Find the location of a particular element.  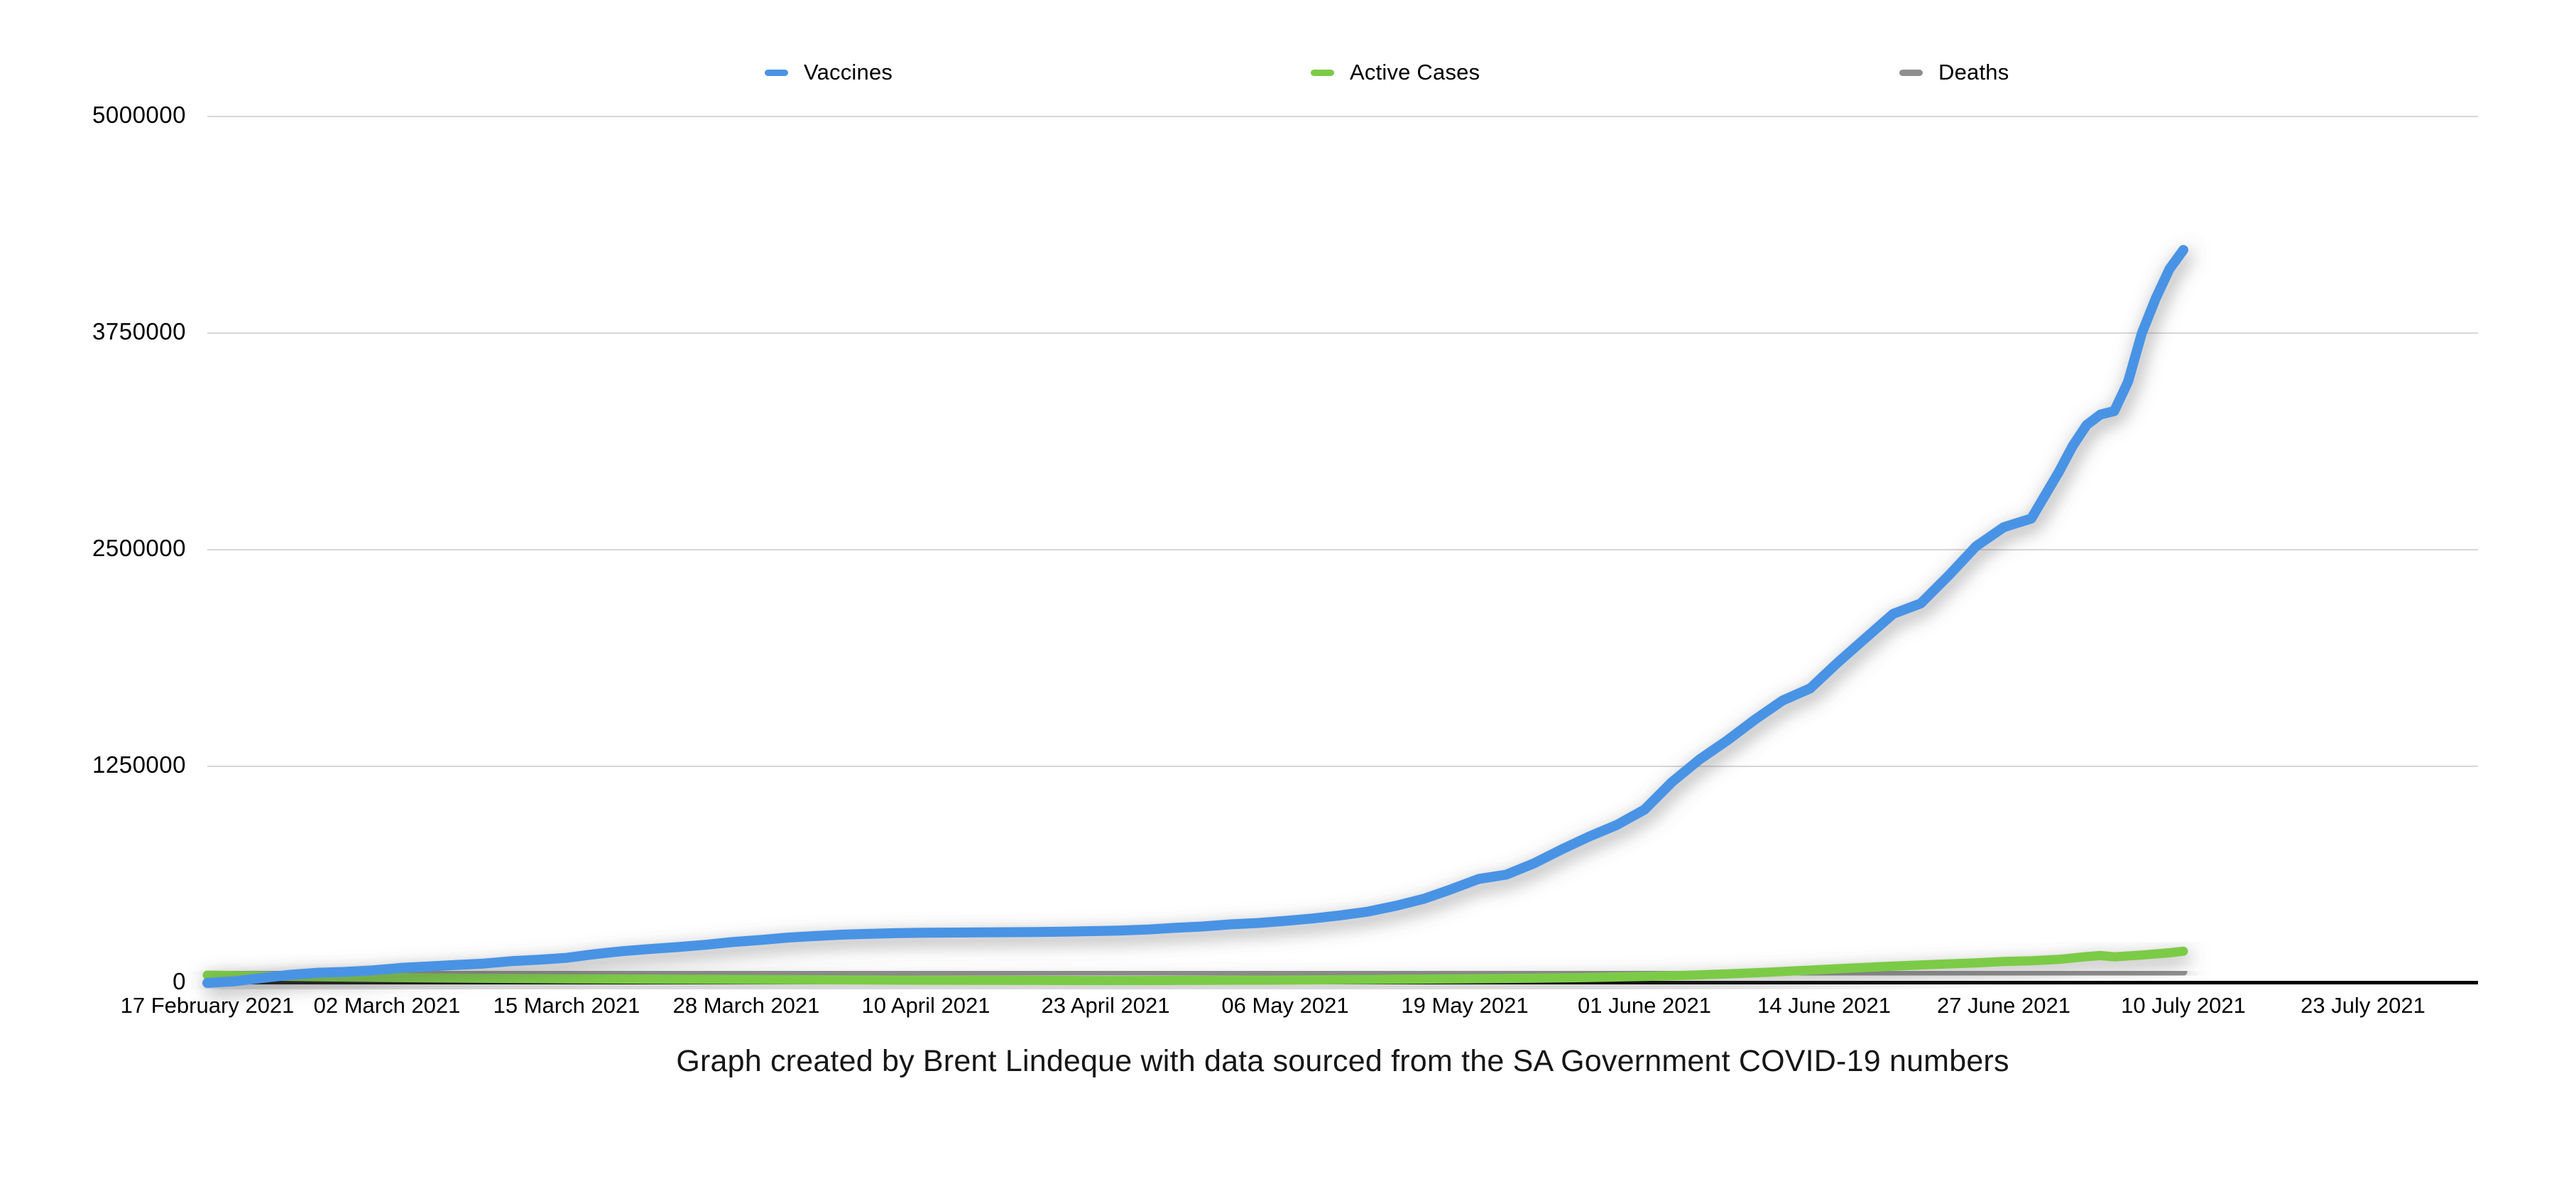

y-tick-label: 0 is located at coordinates (179, 981).